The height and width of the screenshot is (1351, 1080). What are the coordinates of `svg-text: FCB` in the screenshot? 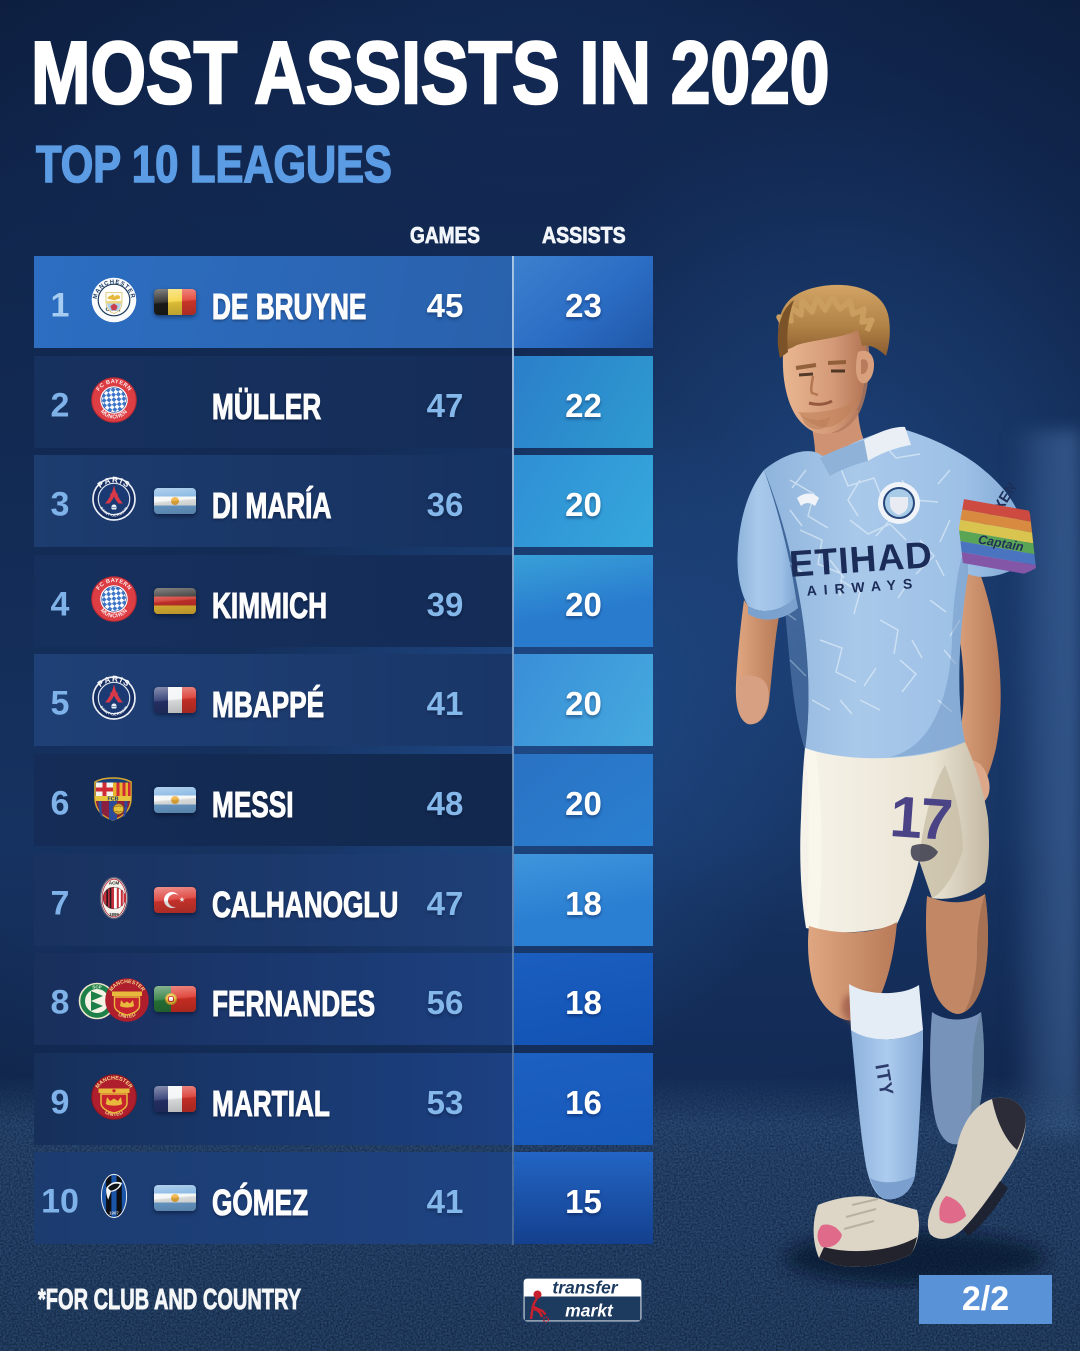 It's located at (112, 800).